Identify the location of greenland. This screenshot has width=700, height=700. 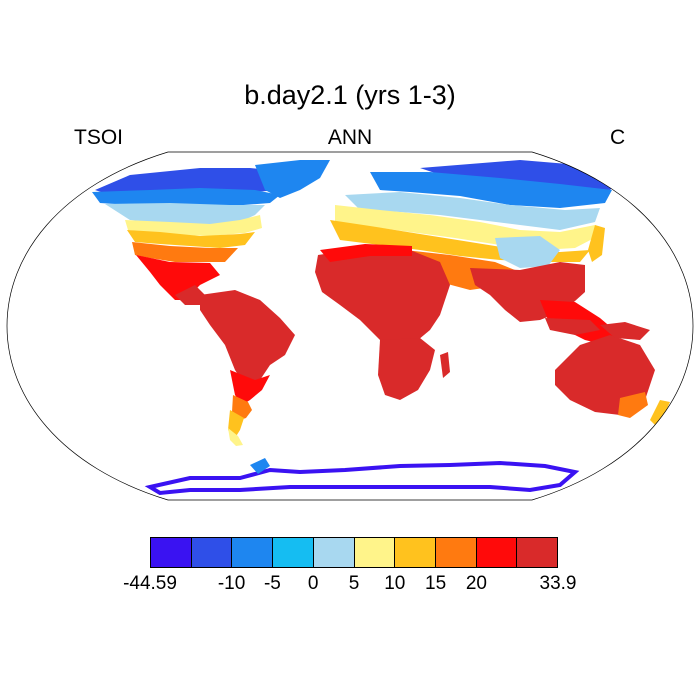
(292, 179).